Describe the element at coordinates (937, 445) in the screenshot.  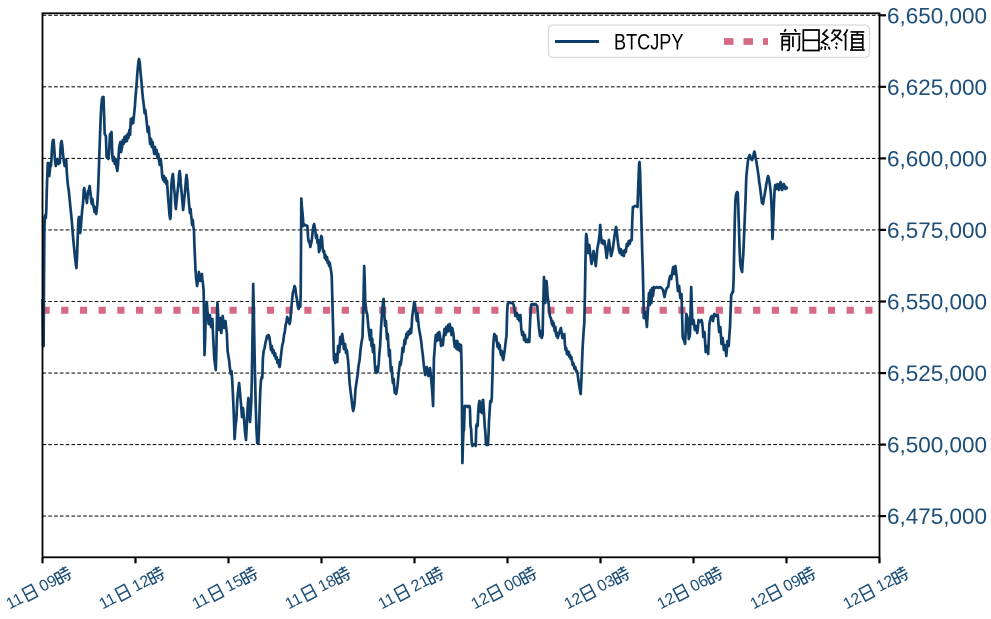
I see `svg-text: 6,500,000` at that location.